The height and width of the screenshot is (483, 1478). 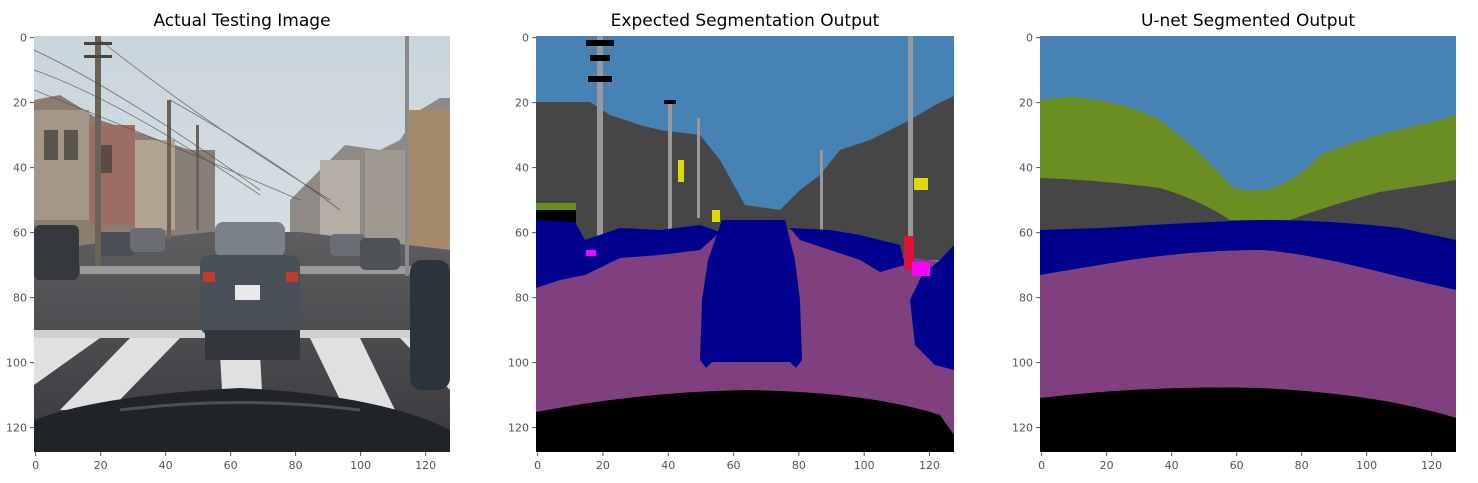 I want to click on panel-title: Actual Testing Image, so click(x=241, y=21).